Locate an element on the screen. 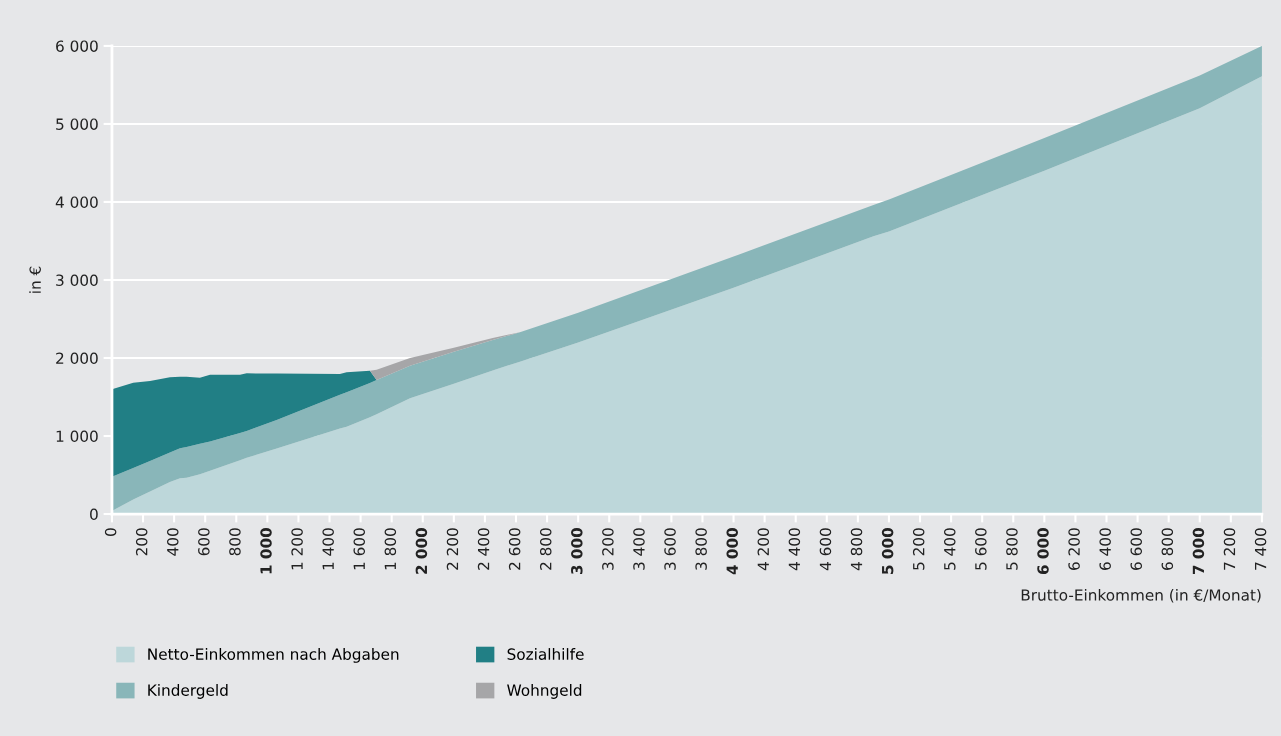 The height and width of the screenshot is (736, 1281). x-tick-label: 3 800 is located at coordinates (701, 549).